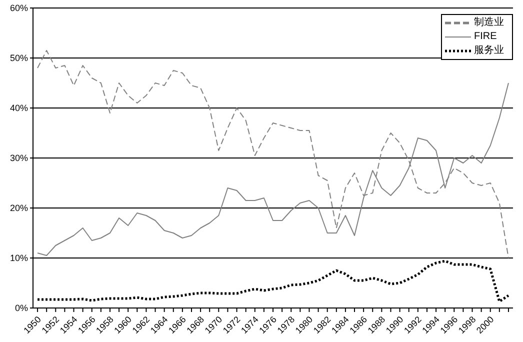 This screenshot has width=523, height=342. What do you see at coordinates (21, 308) in the screenshot?
I see `y-tick-label: 0%` at bounding box center [21, 308].